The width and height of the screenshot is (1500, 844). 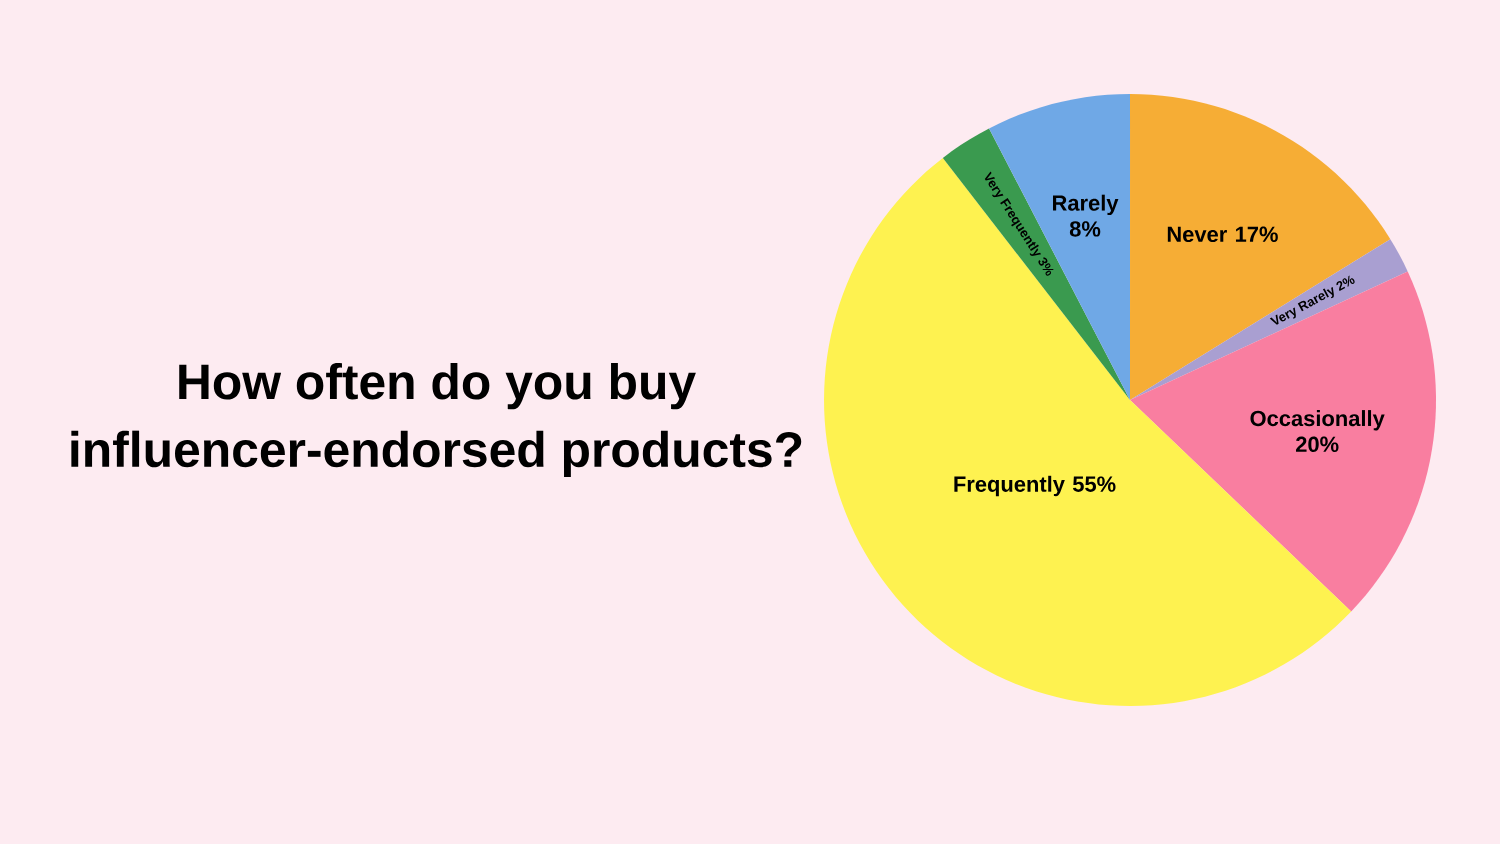 I want to click on data-label: 20%, so click(x=1317, y=444).